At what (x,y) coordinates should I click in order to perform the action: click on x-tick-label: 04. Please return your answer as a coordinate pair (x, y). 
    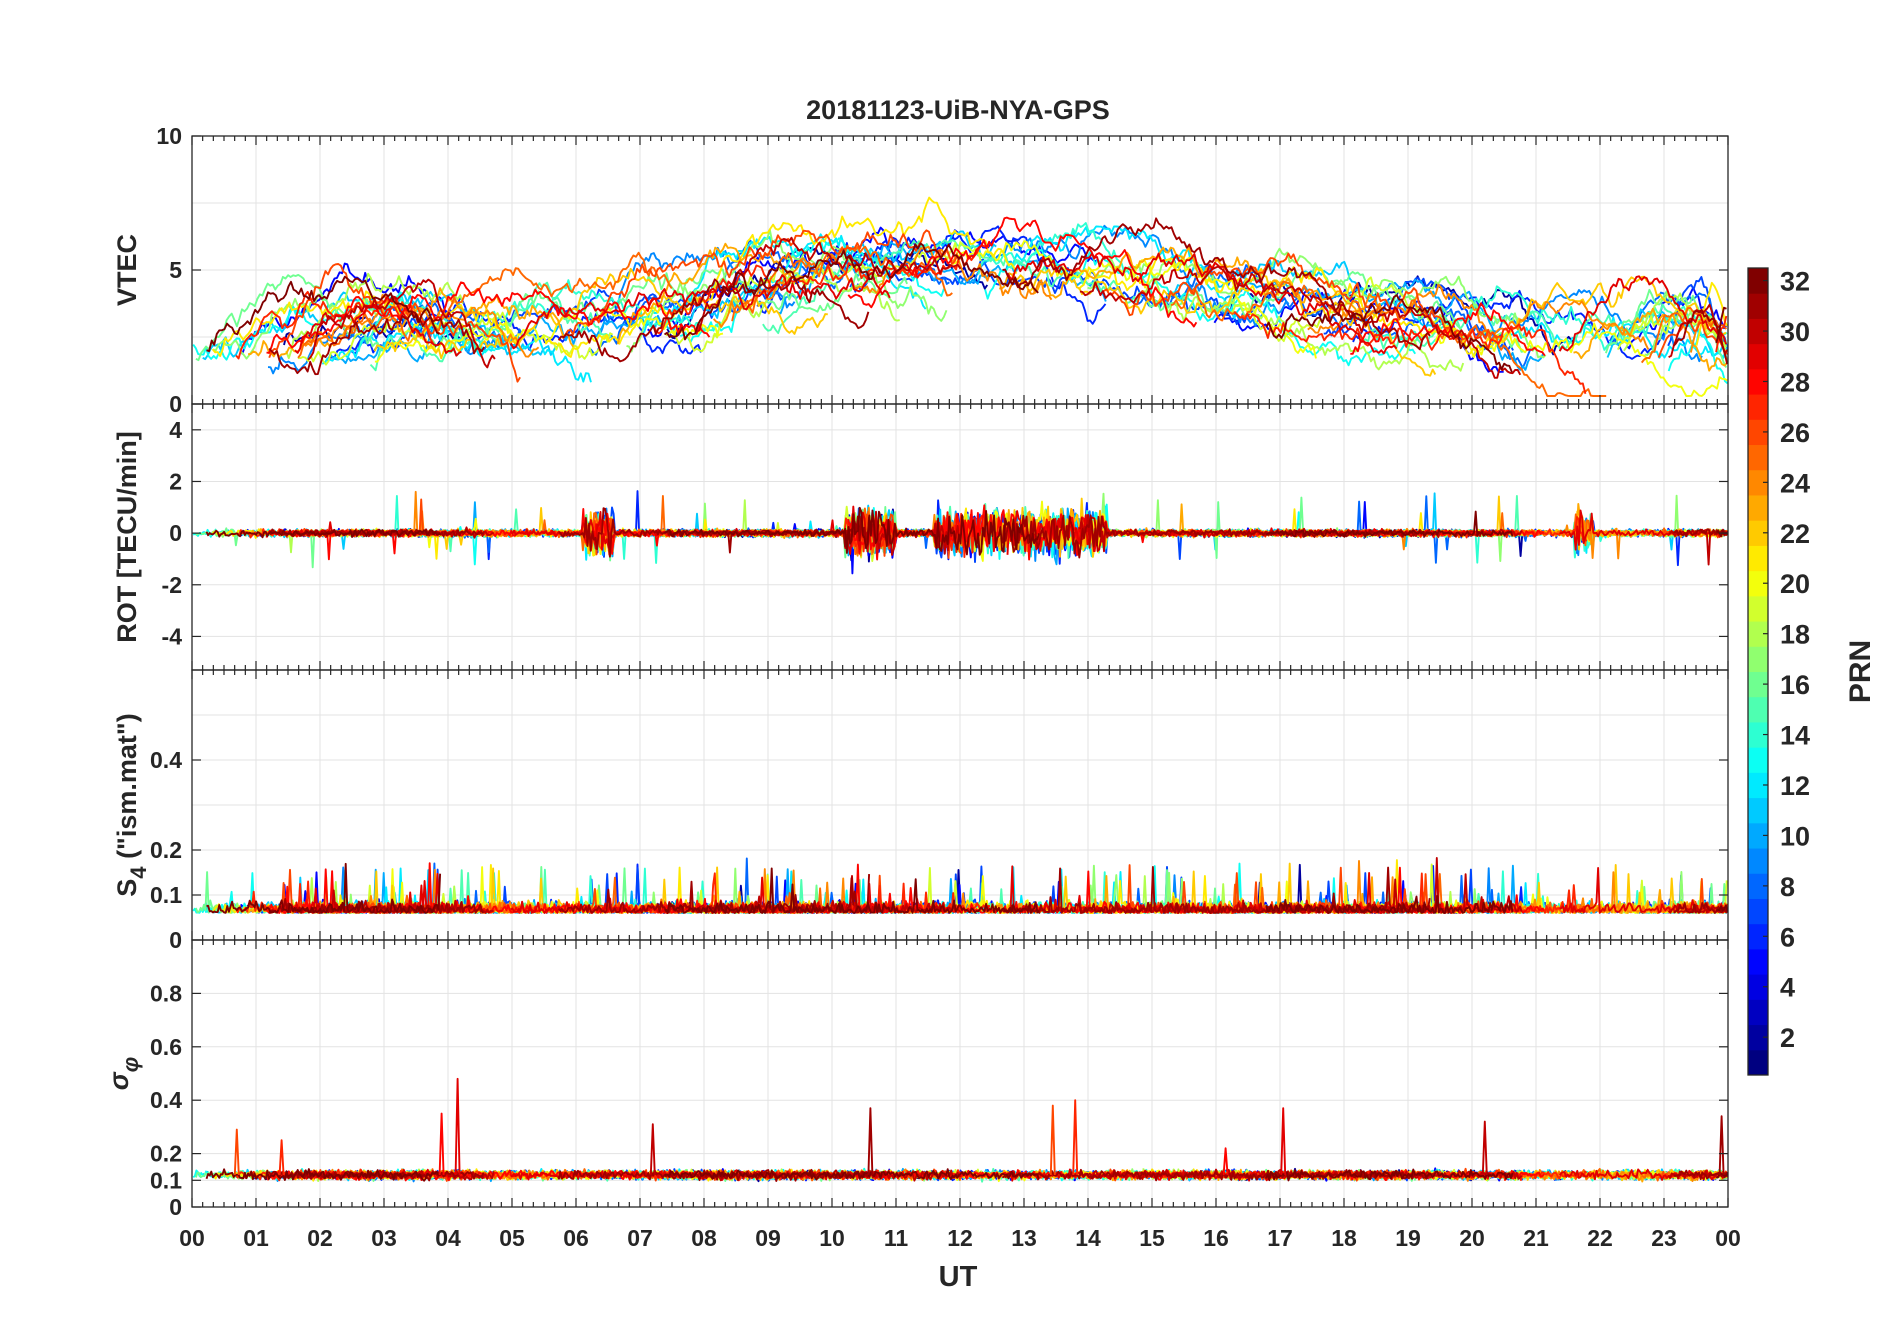
    Looking at the image, I should click on (448, 1238).